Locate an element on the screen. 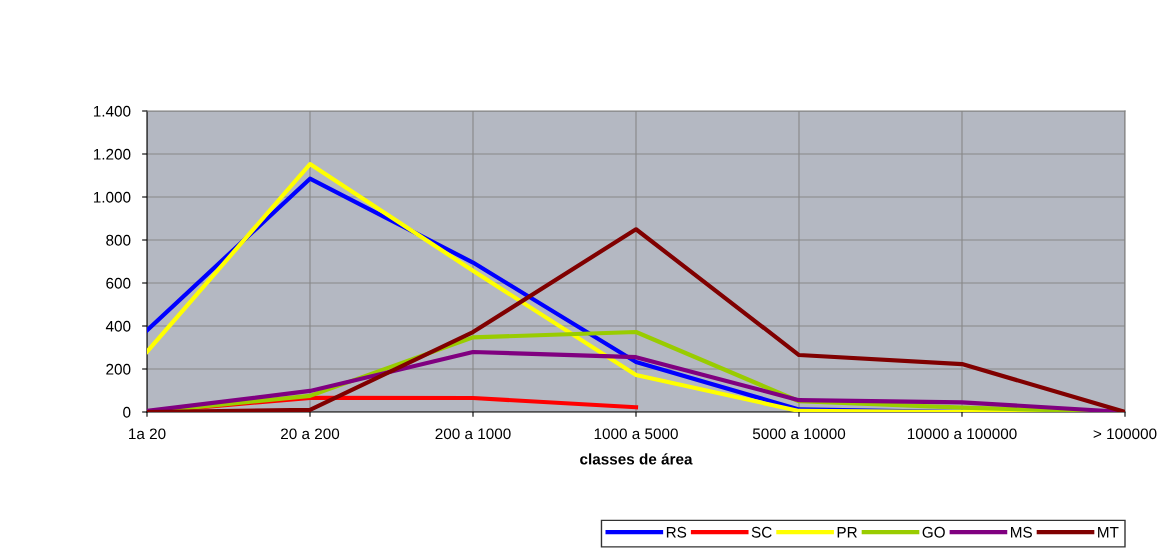 The image size is (1176, 554). legend-label: MT is located at coordinates (1108, 532).